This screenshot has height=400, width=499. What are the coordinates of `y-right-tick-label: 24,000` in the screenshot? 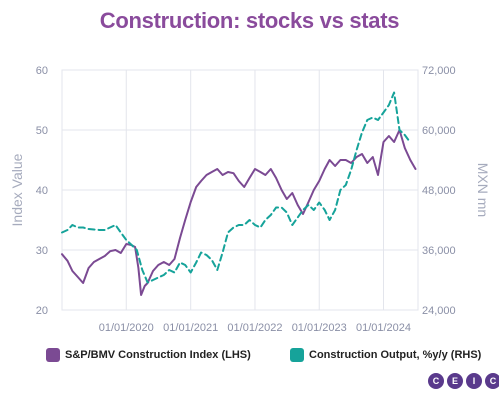 It's located at (439, 311).